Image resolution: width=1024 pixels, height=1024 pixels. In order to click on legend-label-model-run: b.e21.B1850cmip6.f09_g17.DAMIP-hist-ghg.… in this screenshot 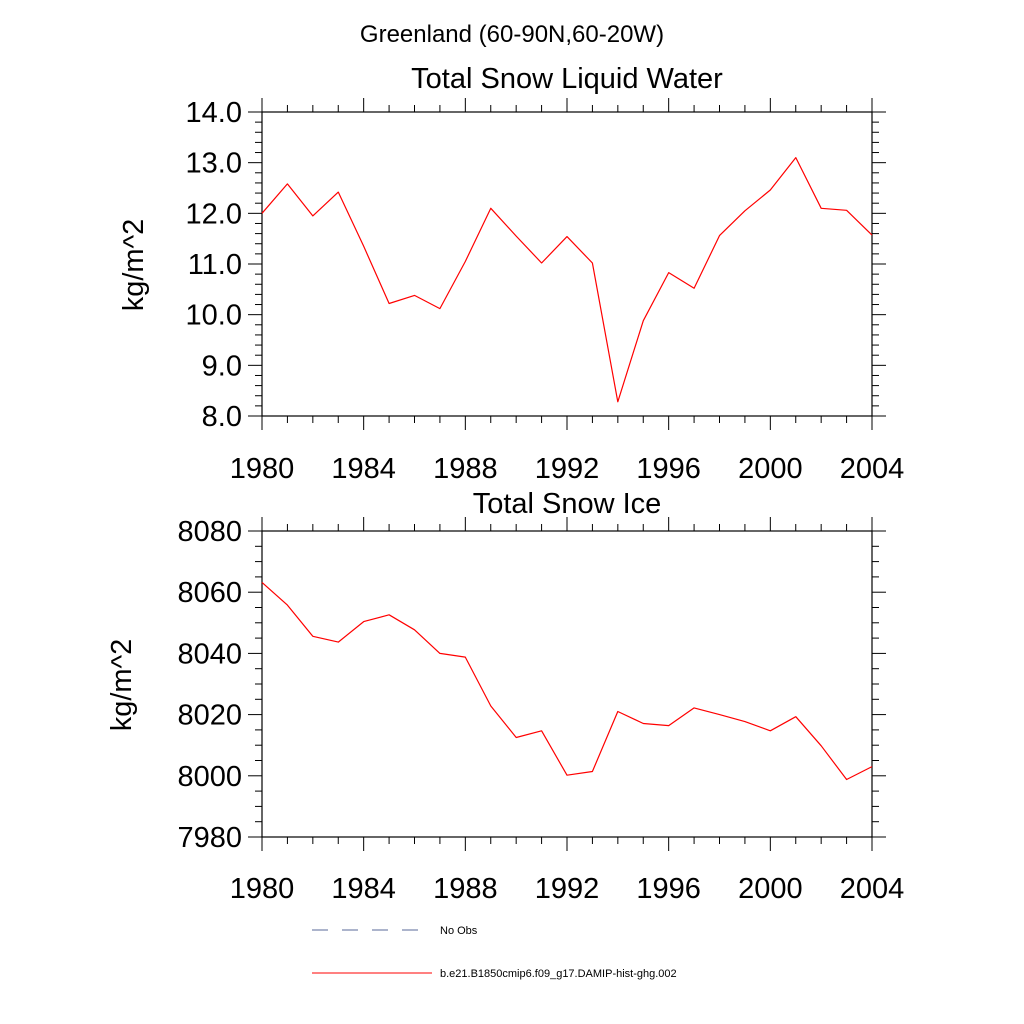, I will do `click(558, 974)`.